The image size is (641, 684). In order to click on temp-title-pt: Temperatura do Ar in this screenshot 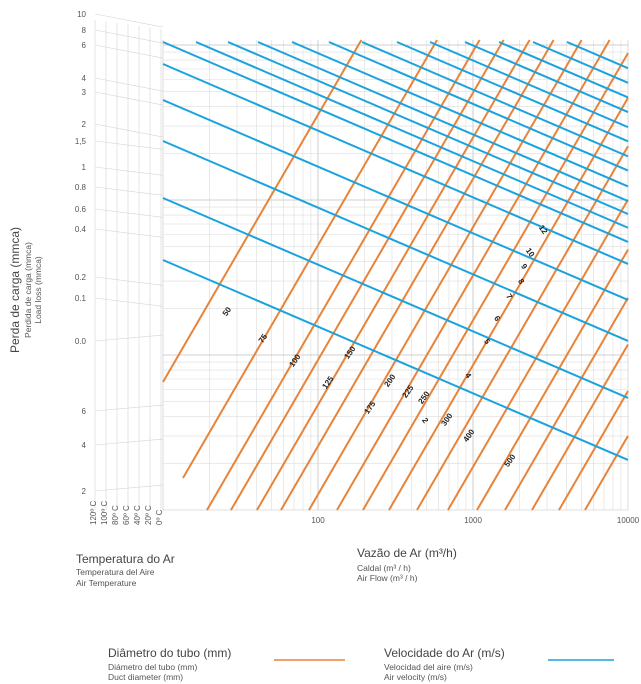, I will do `click(125, 559)`.